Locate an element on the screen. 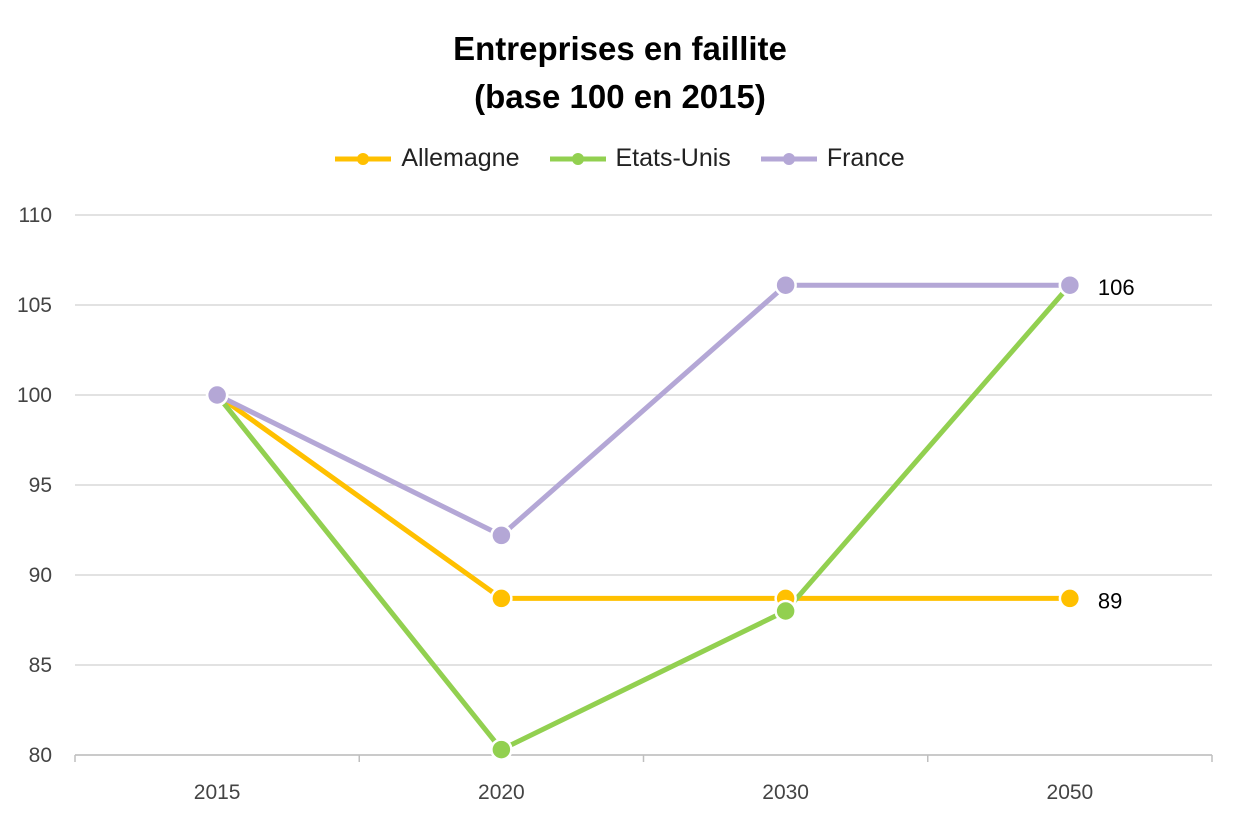  y-tick-label: 95 is located at coordinates (40, 485).